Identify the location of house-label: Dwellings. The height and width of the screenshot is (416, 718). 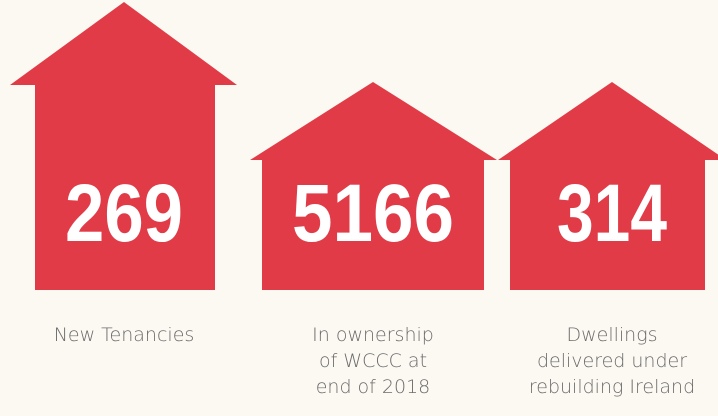
(611, 335).